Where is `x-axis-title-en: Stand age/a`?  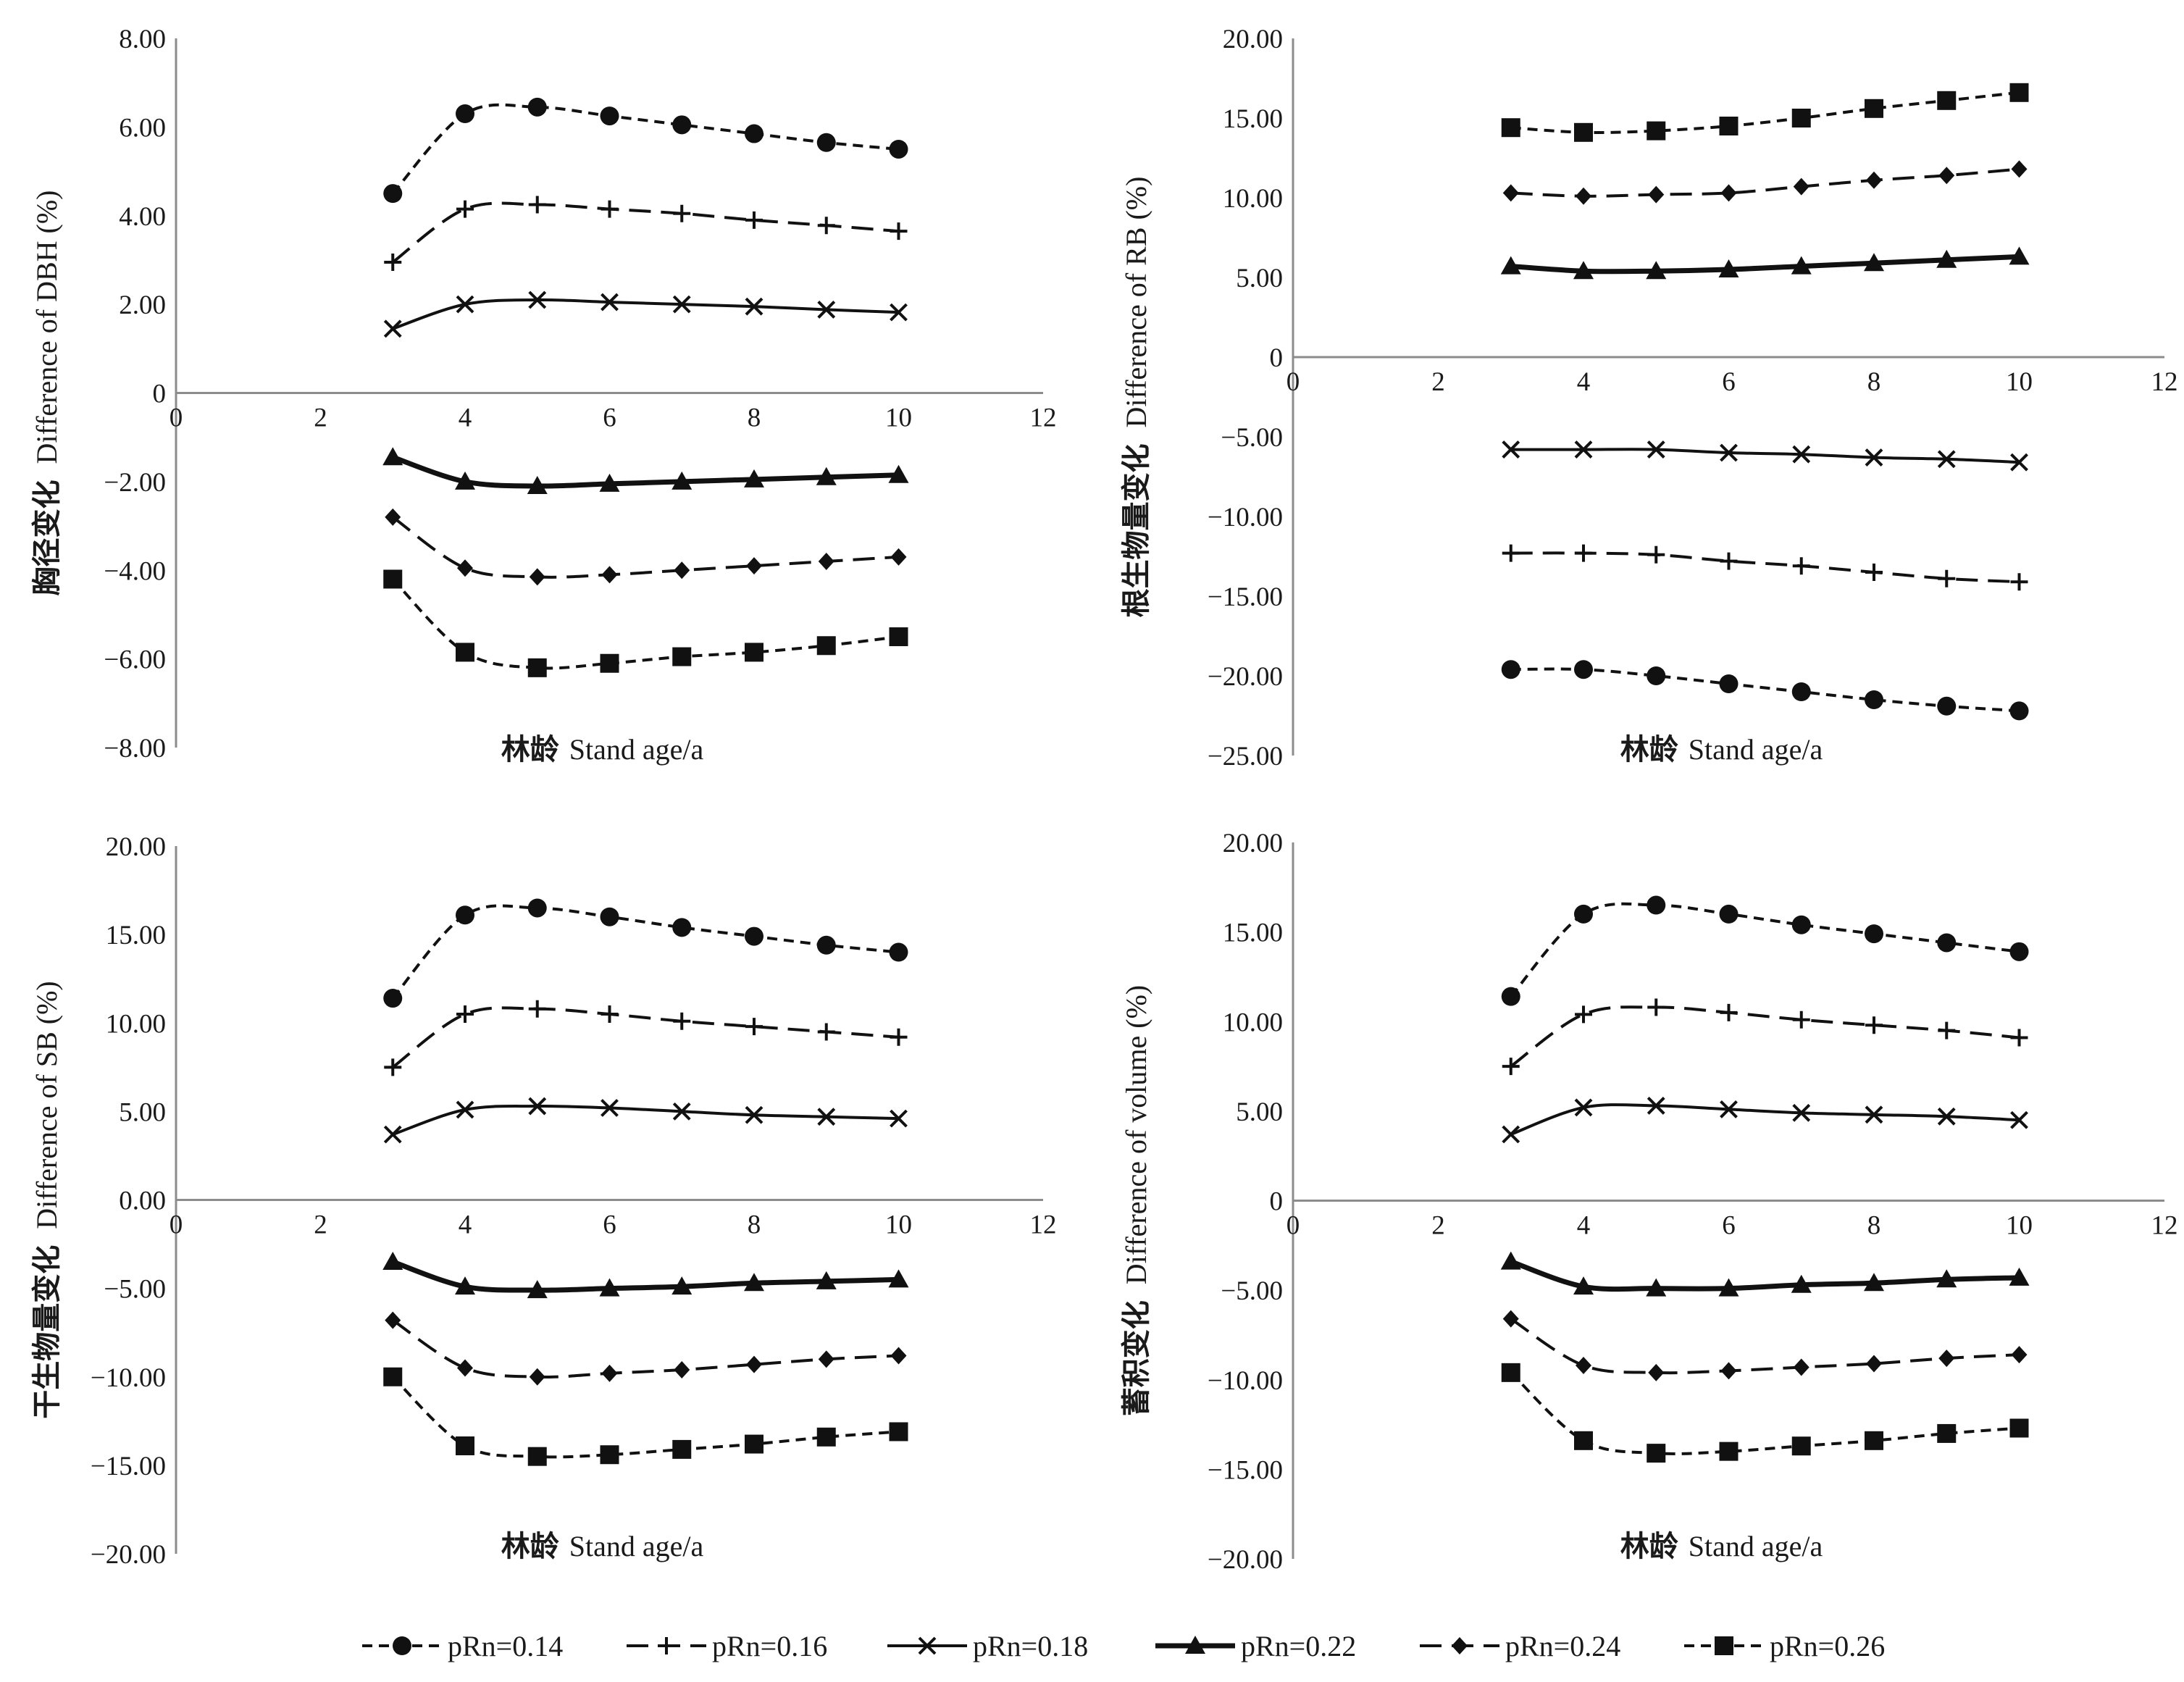 x-axis-title-en: Stand age/a is located at coordinates (1756, 1546).